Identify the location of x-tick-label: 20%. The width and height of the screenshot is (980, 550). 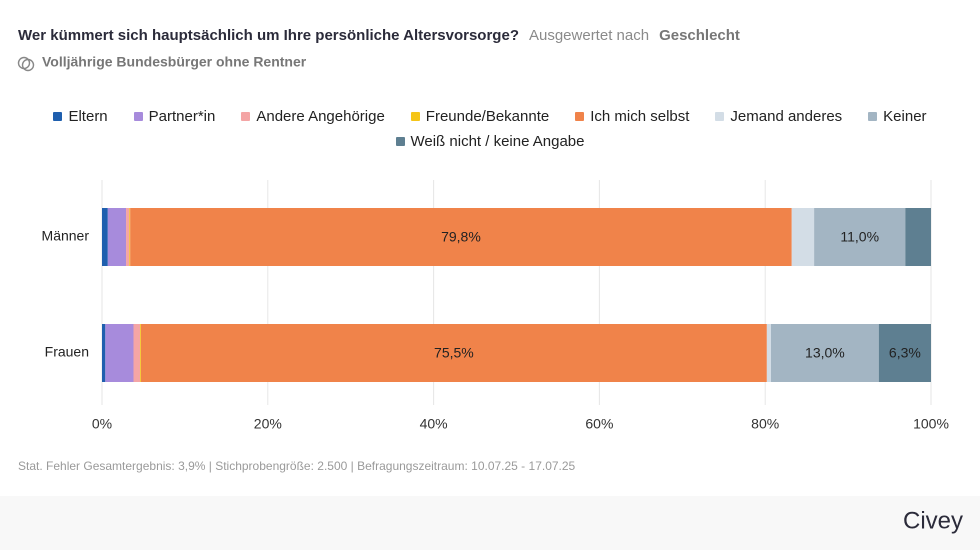
(268, 424).